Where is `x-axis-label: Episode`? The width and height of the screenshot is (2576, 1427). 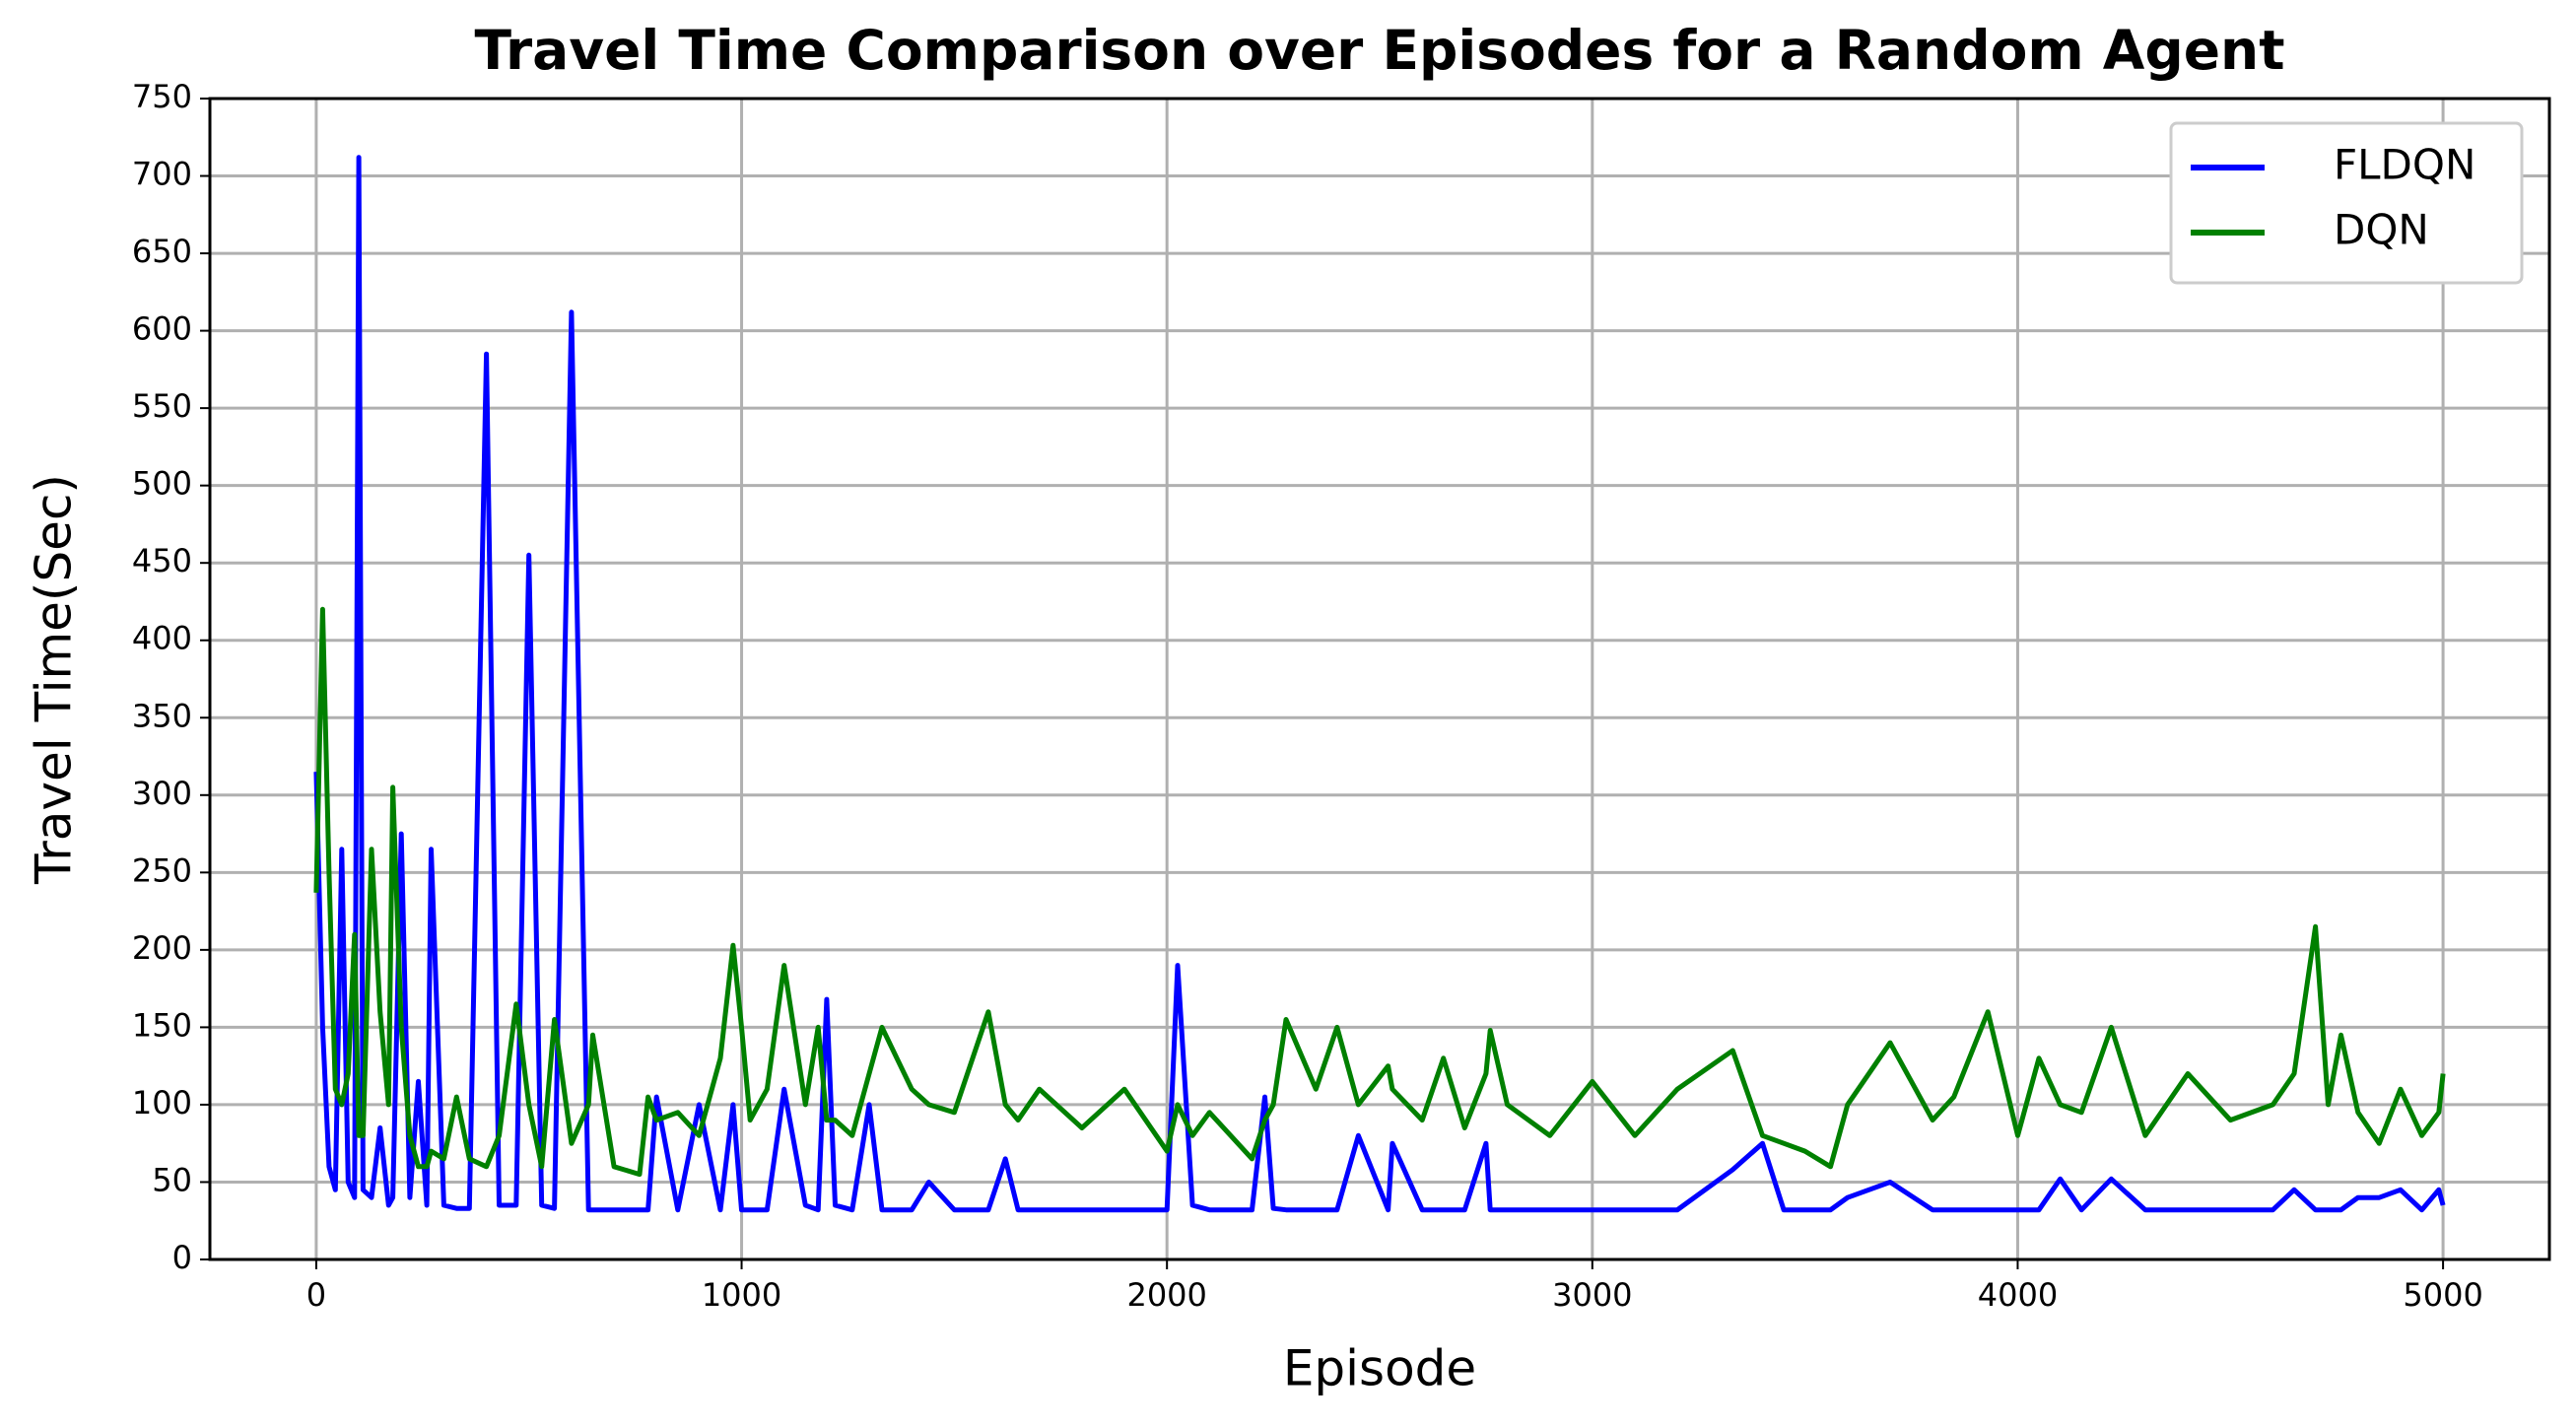 x-axis-label: Episode is located at coordinates (1379, 1369).